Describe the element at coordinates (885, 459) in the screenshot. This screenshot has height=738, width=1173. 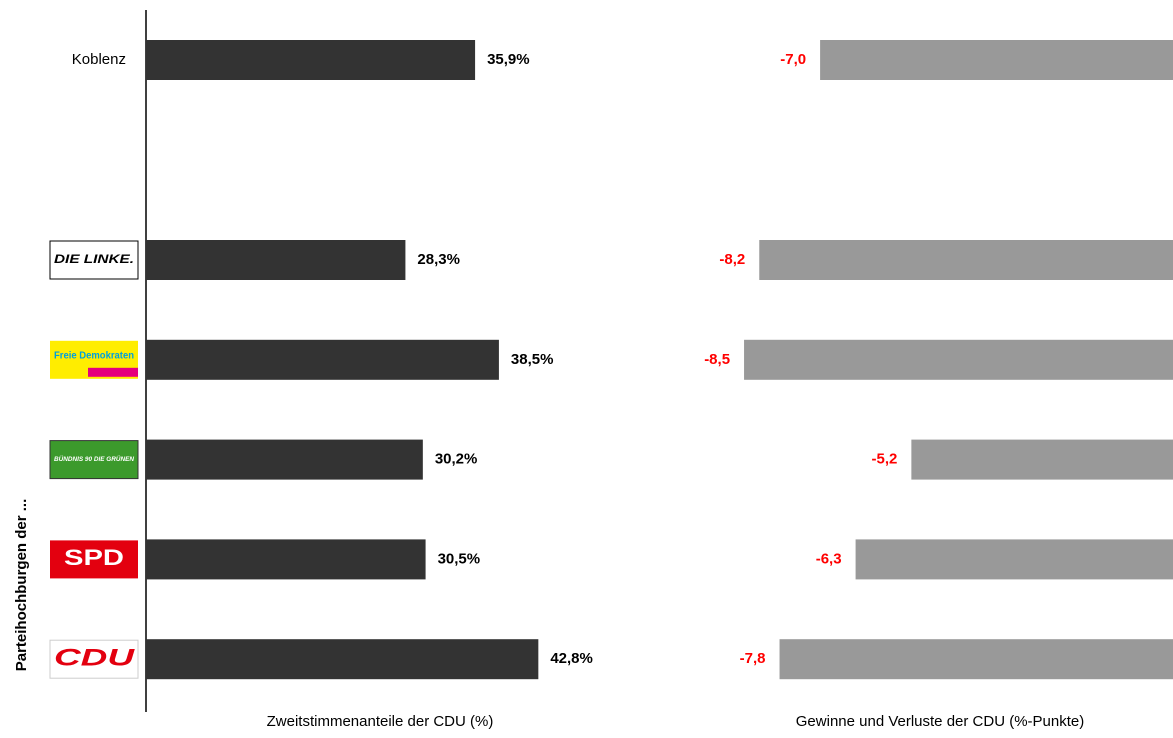
I see `value-label: -5,2` at that location.